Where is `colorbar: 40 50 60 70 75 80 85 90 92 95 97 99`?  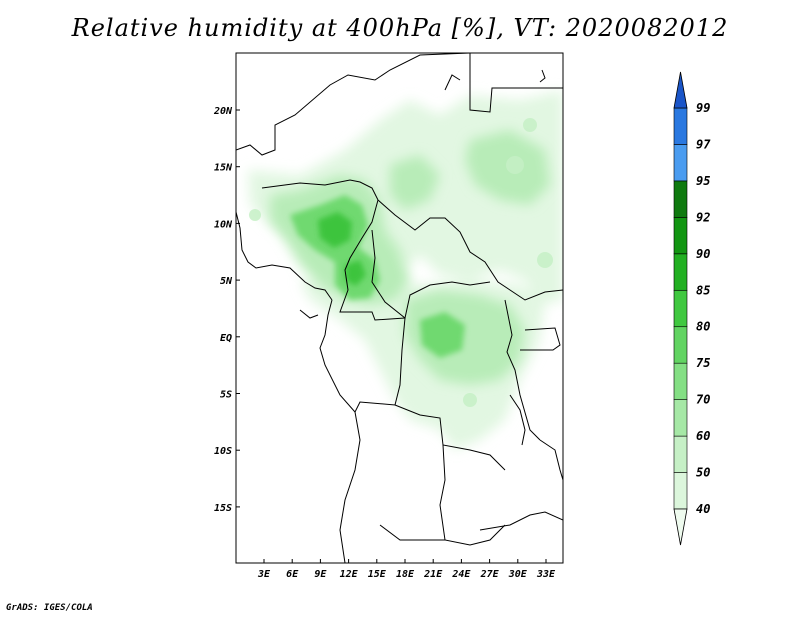
colorbar: 40 50 60 70 75 80 85 90 92 95 97 99 is located at coordinates (692, 308).